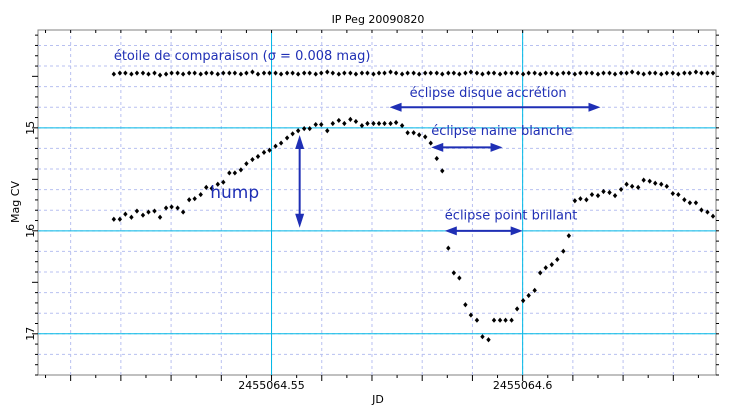 Image resolution: width=736 pixels, height=413 pixels. Describe the element at coordinates (242, 56) in the screenshot. I see `annotation-label: étoile de comparaison (σ = 0.008 mag)` at that location.